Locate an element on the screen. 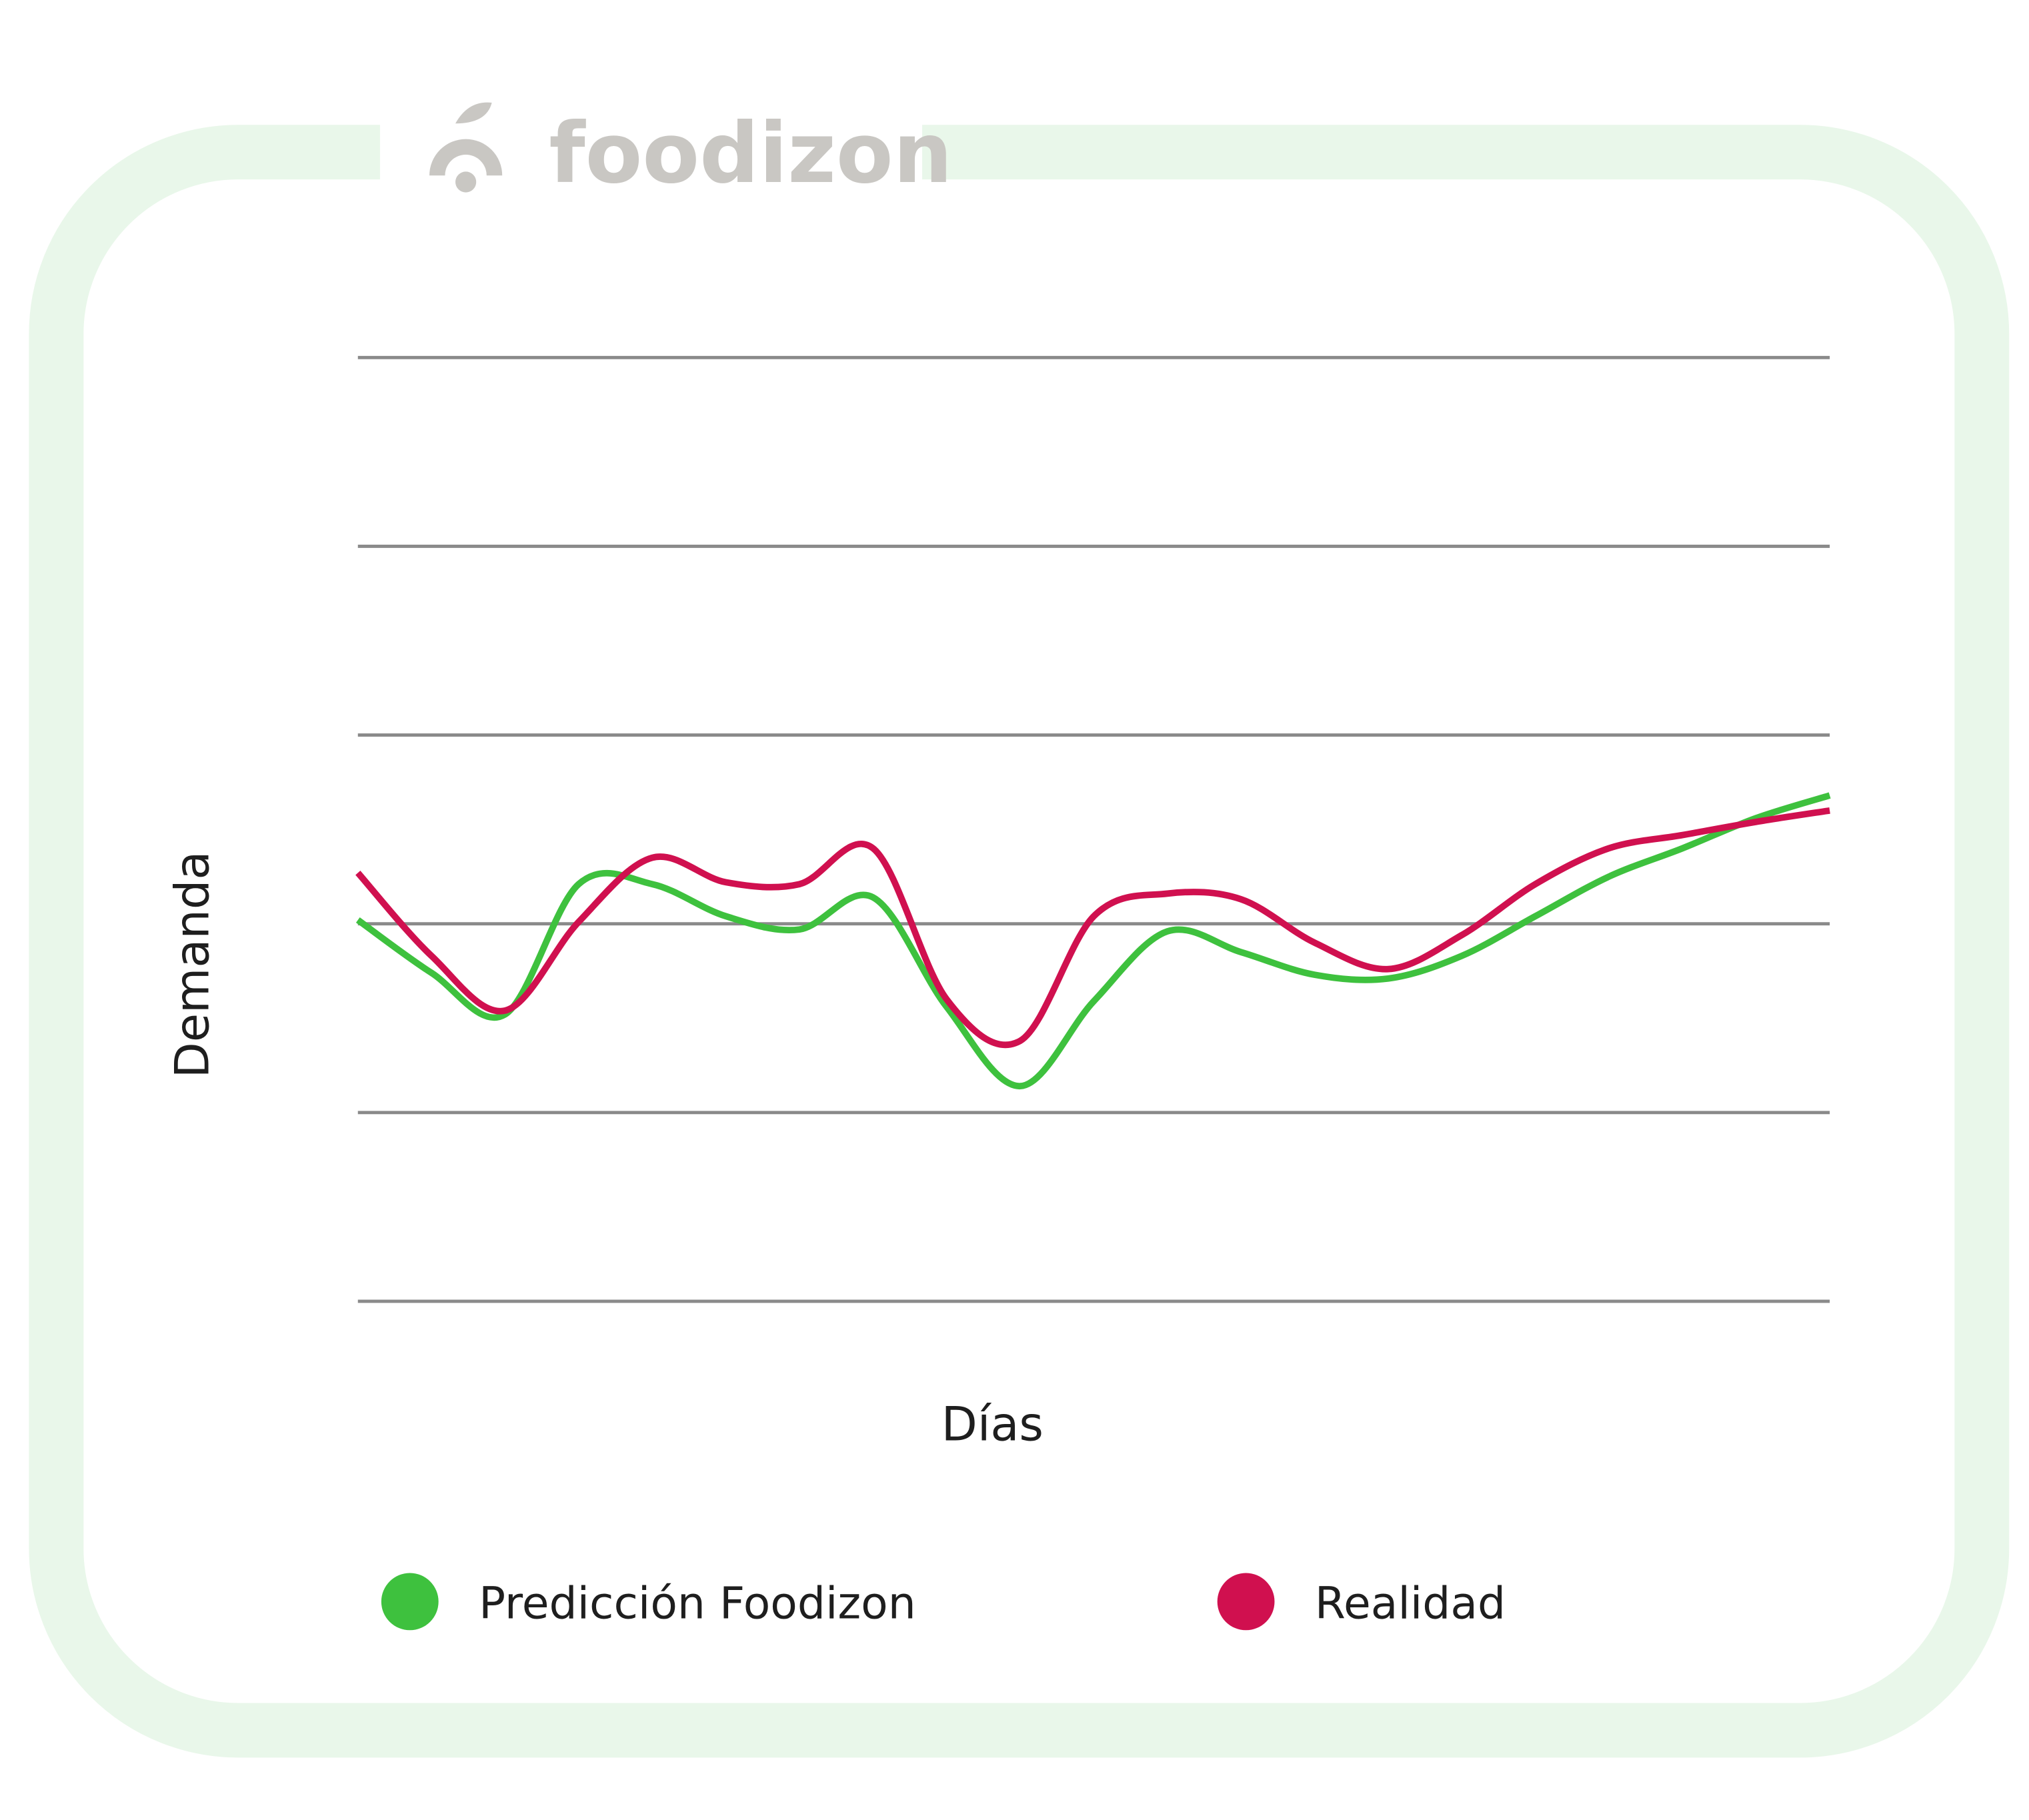 The height and width of the screenshot is (1820, 2029). y-axis-label: Demanda is located at coordinates (192, 965).